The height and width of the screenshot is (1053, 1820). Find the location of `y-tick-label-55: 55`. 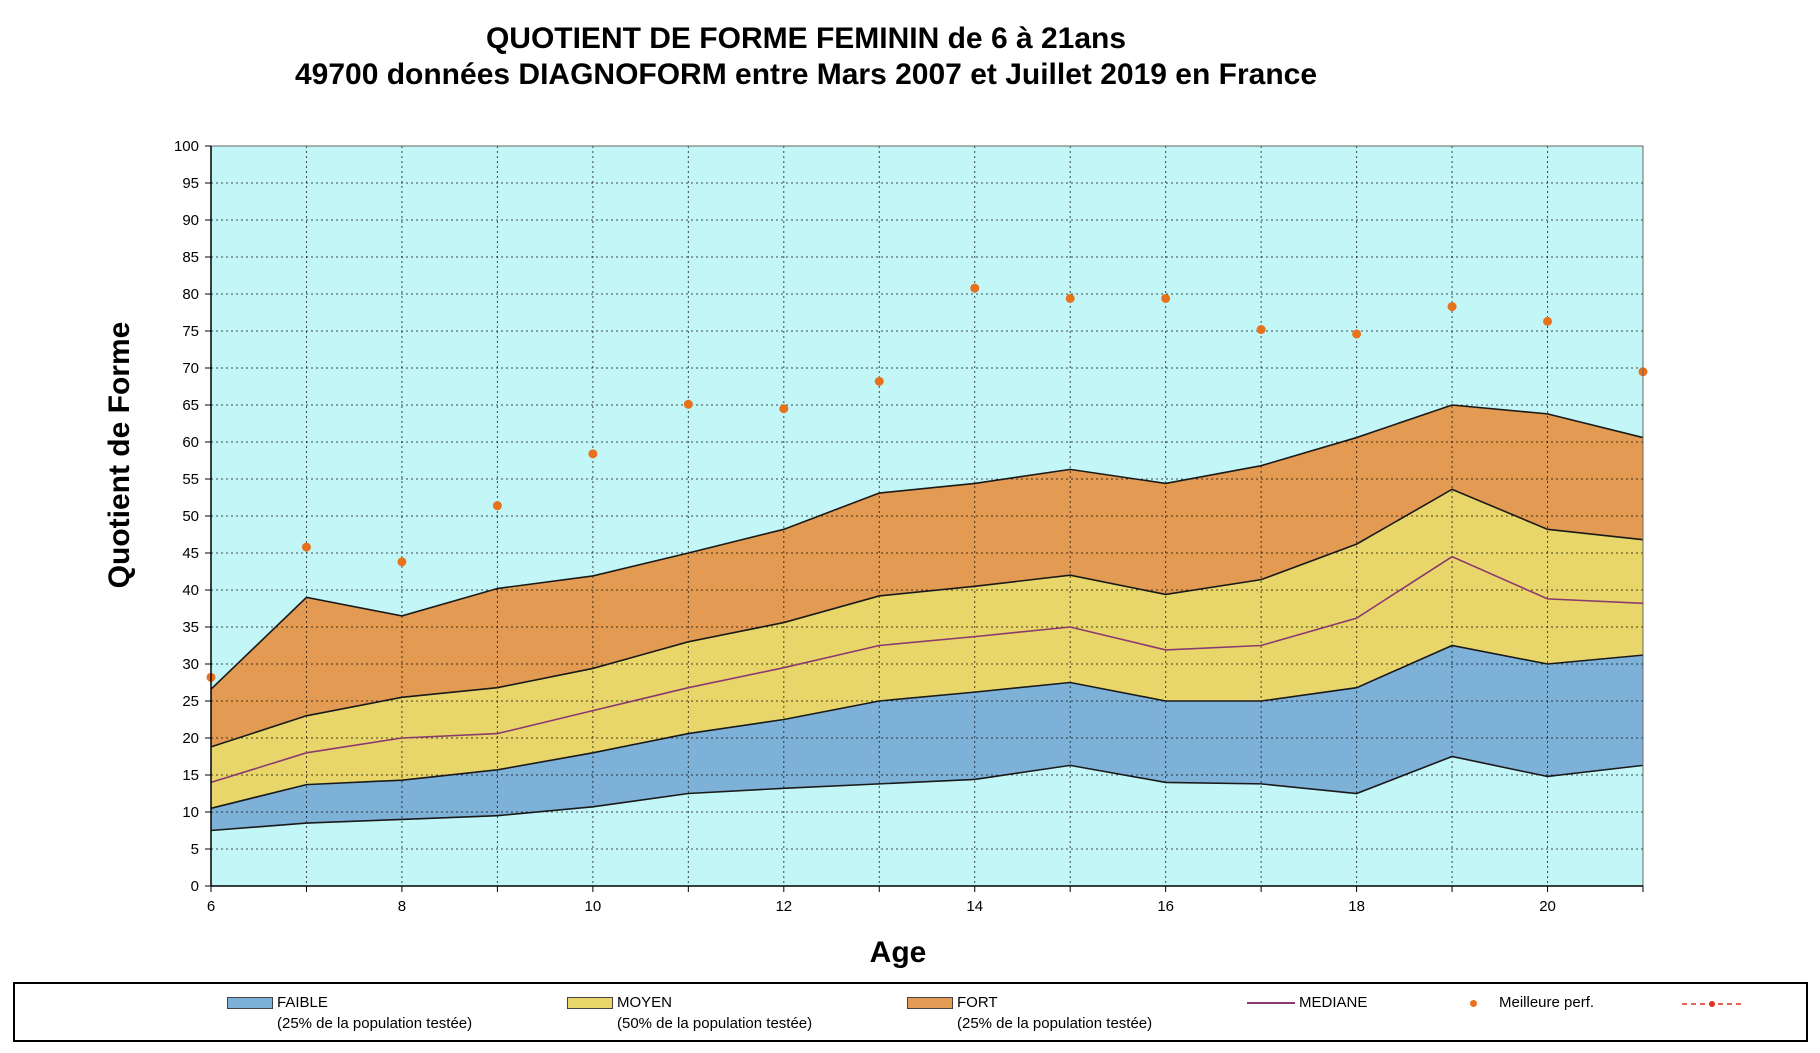

y-tick-label-55: 55 is located at coordinates (190, 479).